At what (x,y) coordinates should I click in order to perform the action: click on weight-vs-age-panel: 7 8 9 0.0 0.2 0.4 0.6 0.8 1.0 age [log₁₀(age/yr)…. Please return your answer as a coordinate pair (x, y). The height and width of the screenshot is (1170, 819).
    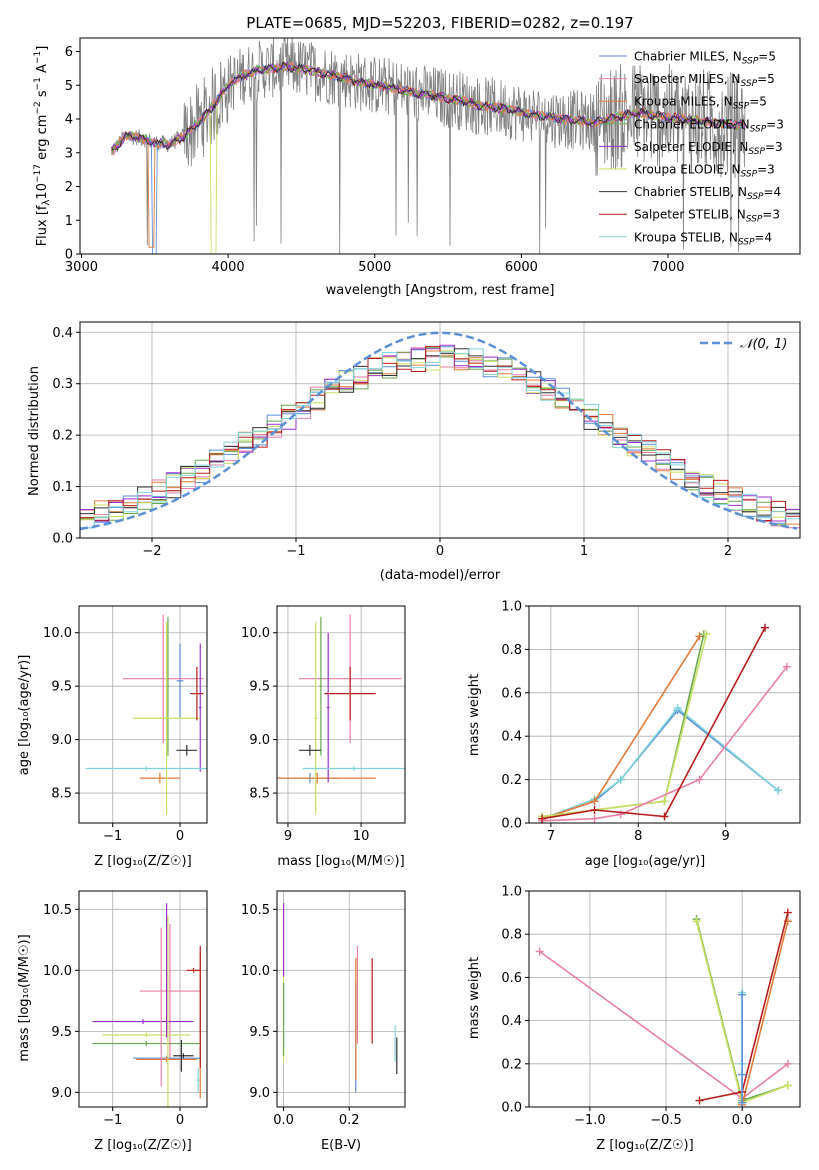
    Looking at the image, I should click on (634, 734).